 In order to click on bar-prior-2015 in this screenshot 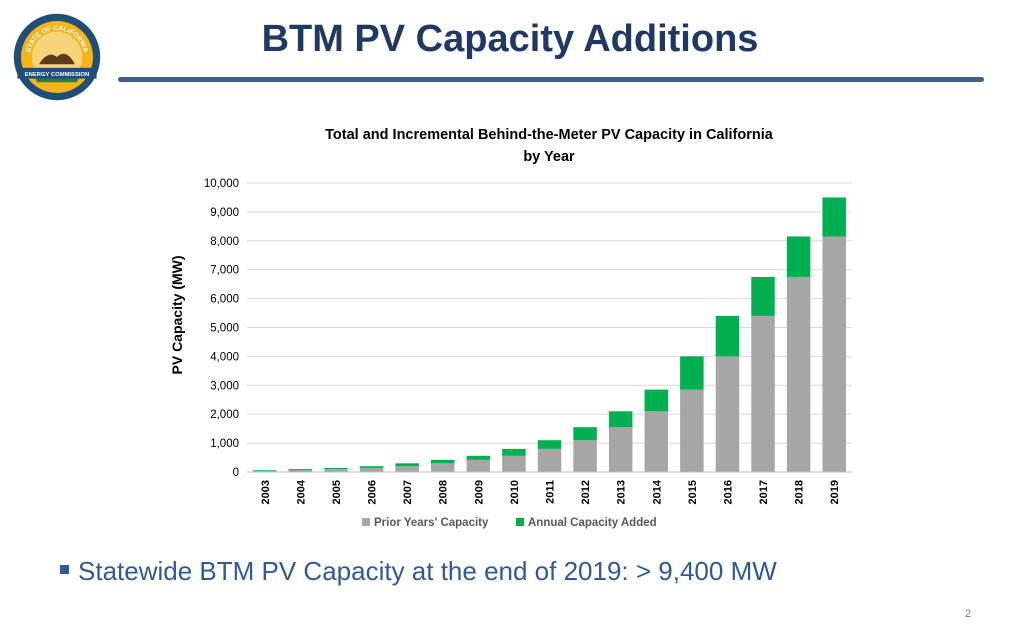, I will do `click(692, 430)`.